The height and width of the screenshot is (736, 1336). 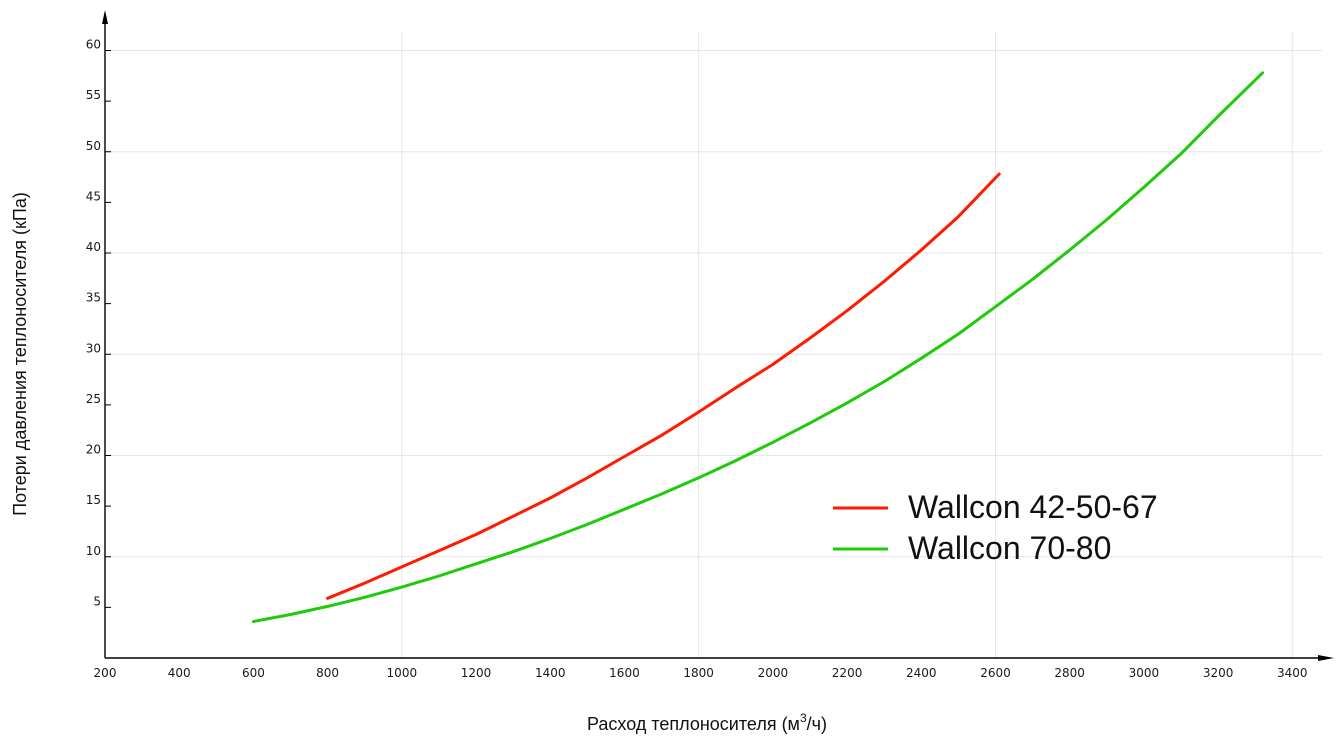 What do you see at coordinates (1326, 658) in the screenshot?
I see `x-axis-arrow` at bounding box center [1326, 658].